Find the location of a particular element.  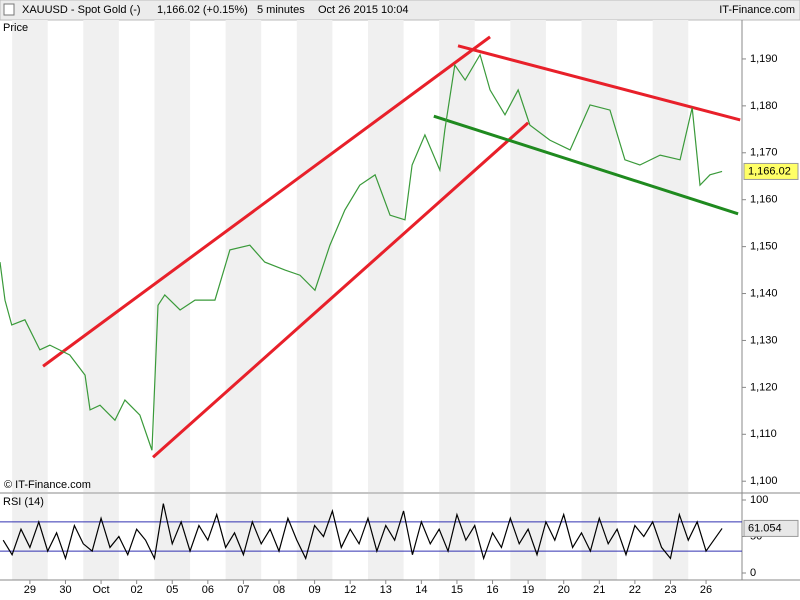

timestamp: Oct 26 2015 10:04 is located at coordinates (363, 10).